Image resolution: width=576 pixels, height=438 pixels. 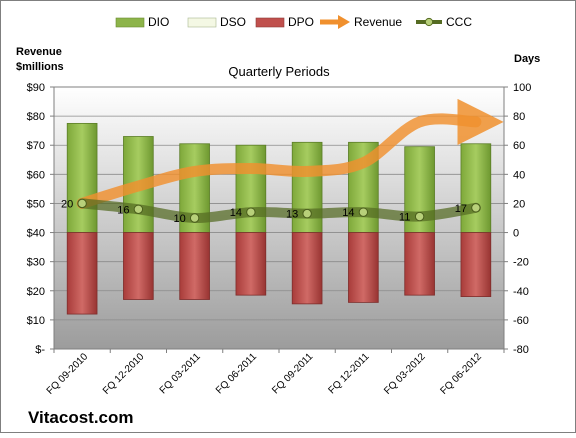 I want to click on chart-title: Quarterly Periods, so click(x=279, y=71).